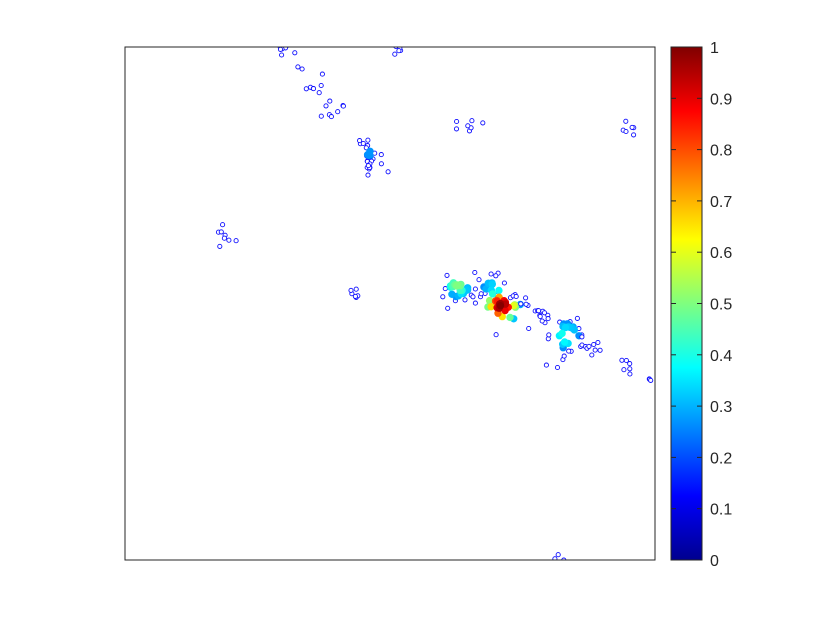  I want to click on colorbar-tick-label: 0.8, so click(721, 151).